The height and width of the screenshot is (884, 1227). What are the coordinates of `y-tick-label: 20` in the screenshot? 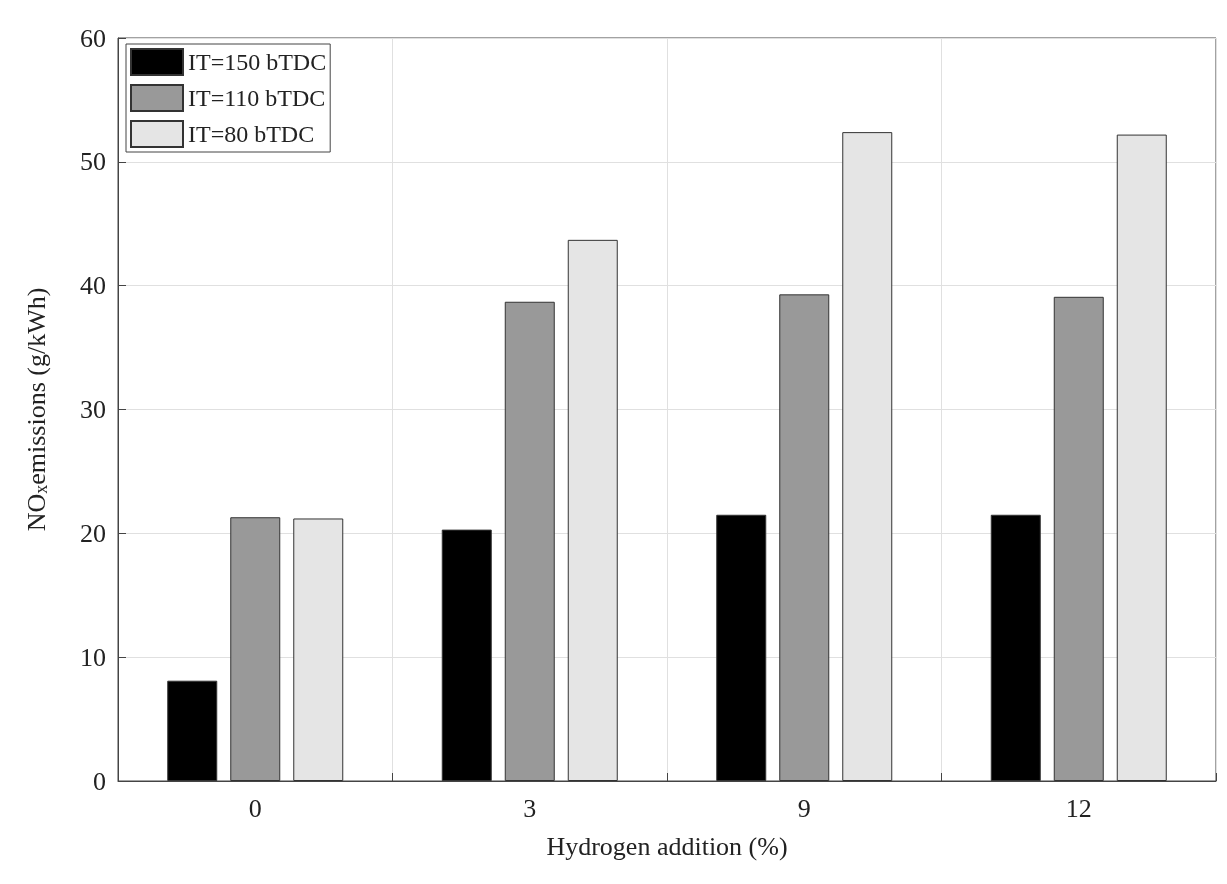 It's located at (93, 533).